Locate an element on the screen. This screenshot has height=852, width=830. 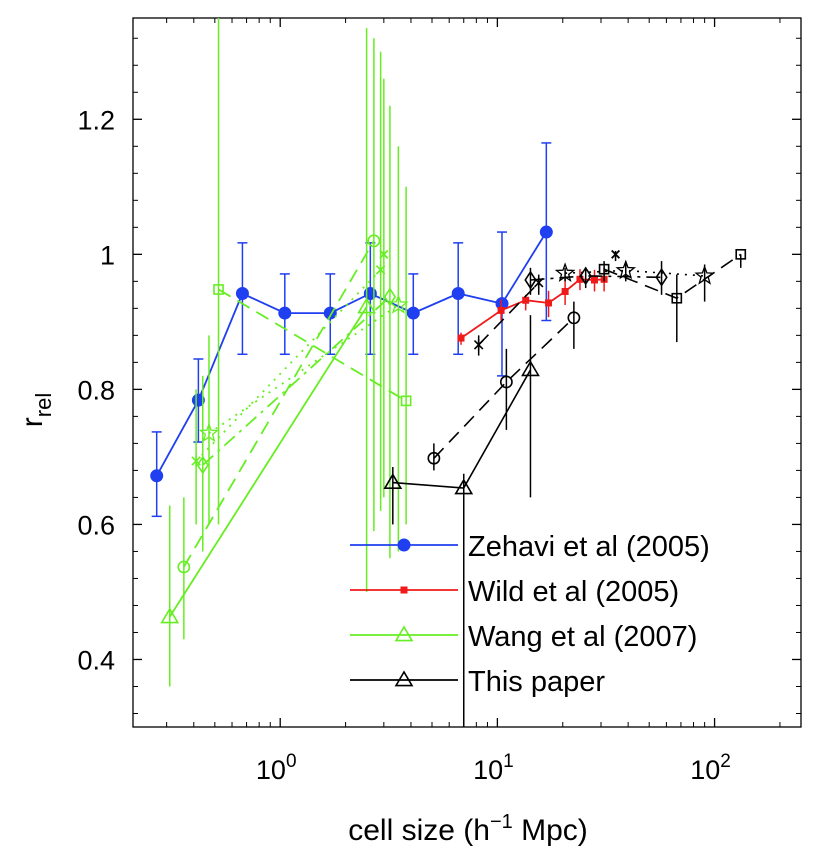
x-tick-exponent: 2 is located at coordinates (725, 761).